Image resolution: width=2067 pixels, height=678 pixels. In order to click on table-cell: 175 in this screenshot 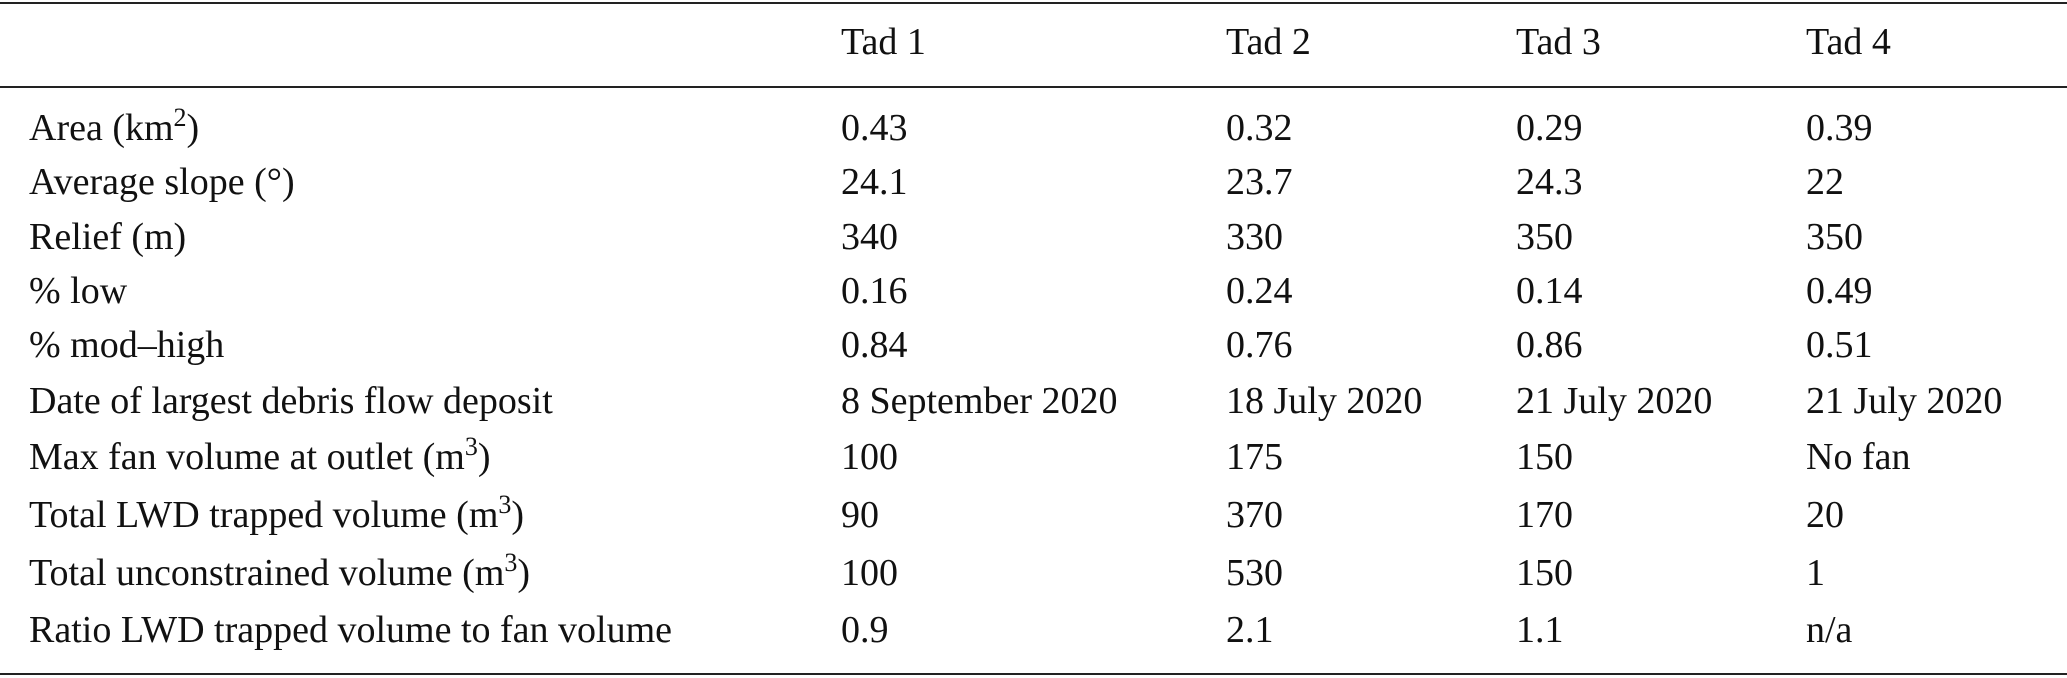, I will do `click(1254, 457)`.